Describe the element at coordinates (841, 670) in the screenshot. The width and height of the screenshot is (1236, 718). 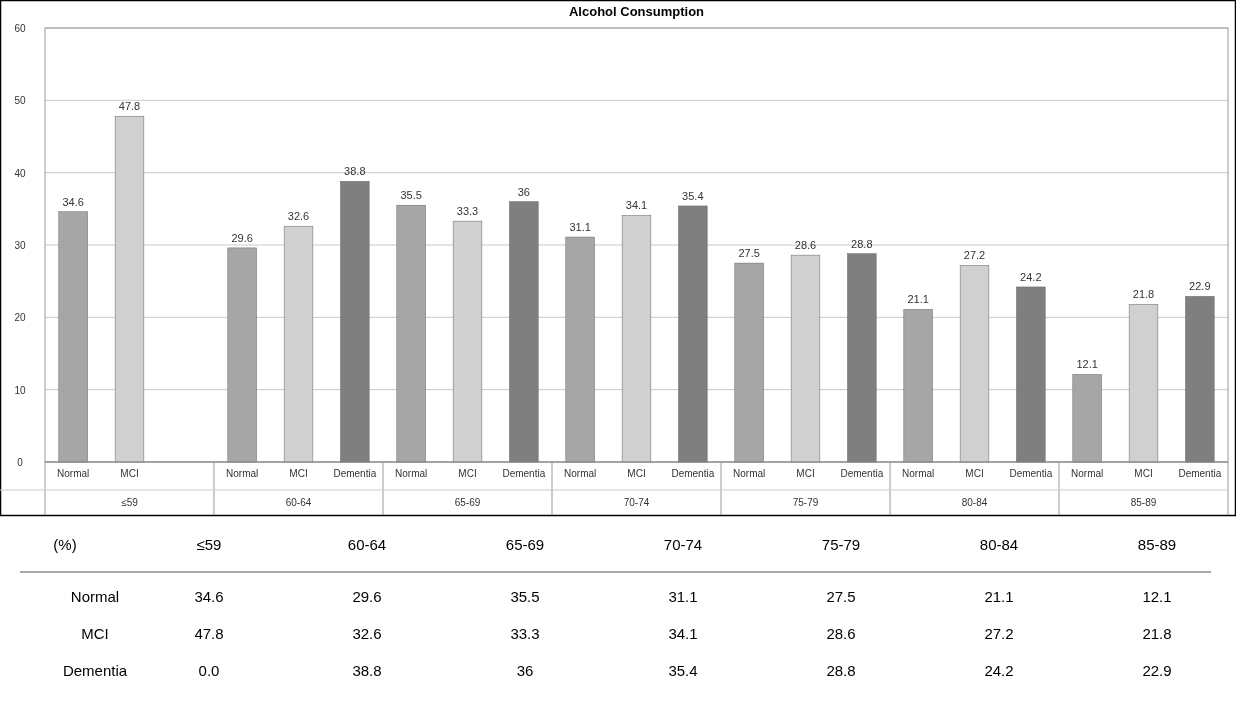
I see `data-label: 28.8` at that location.